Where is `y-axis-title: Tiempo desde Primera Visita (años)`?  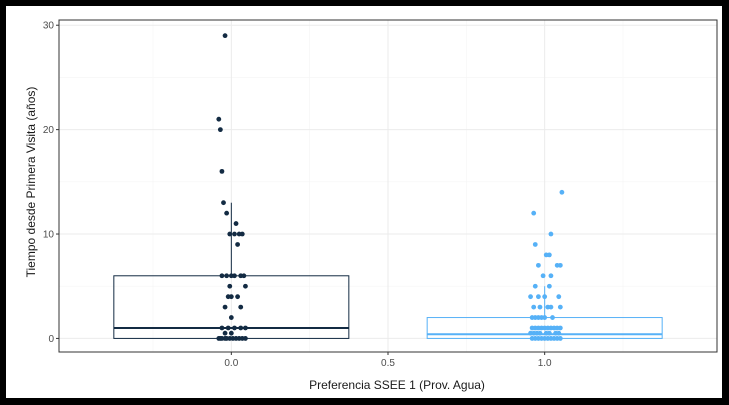 y-axis-title: Tiempo desde Primera Visita (años) is located at coordinates (31, 182).